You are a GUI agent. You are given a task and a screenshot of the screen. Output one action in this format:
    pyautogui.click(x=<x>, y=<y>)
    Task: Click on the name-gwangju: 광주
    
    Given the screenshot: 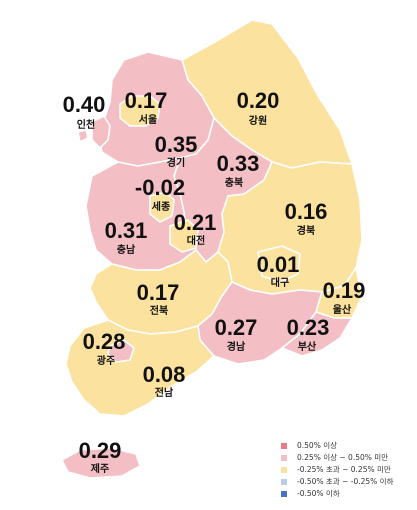 What is the action you would take?
    pyautogui.click(x=106, y=361)
    